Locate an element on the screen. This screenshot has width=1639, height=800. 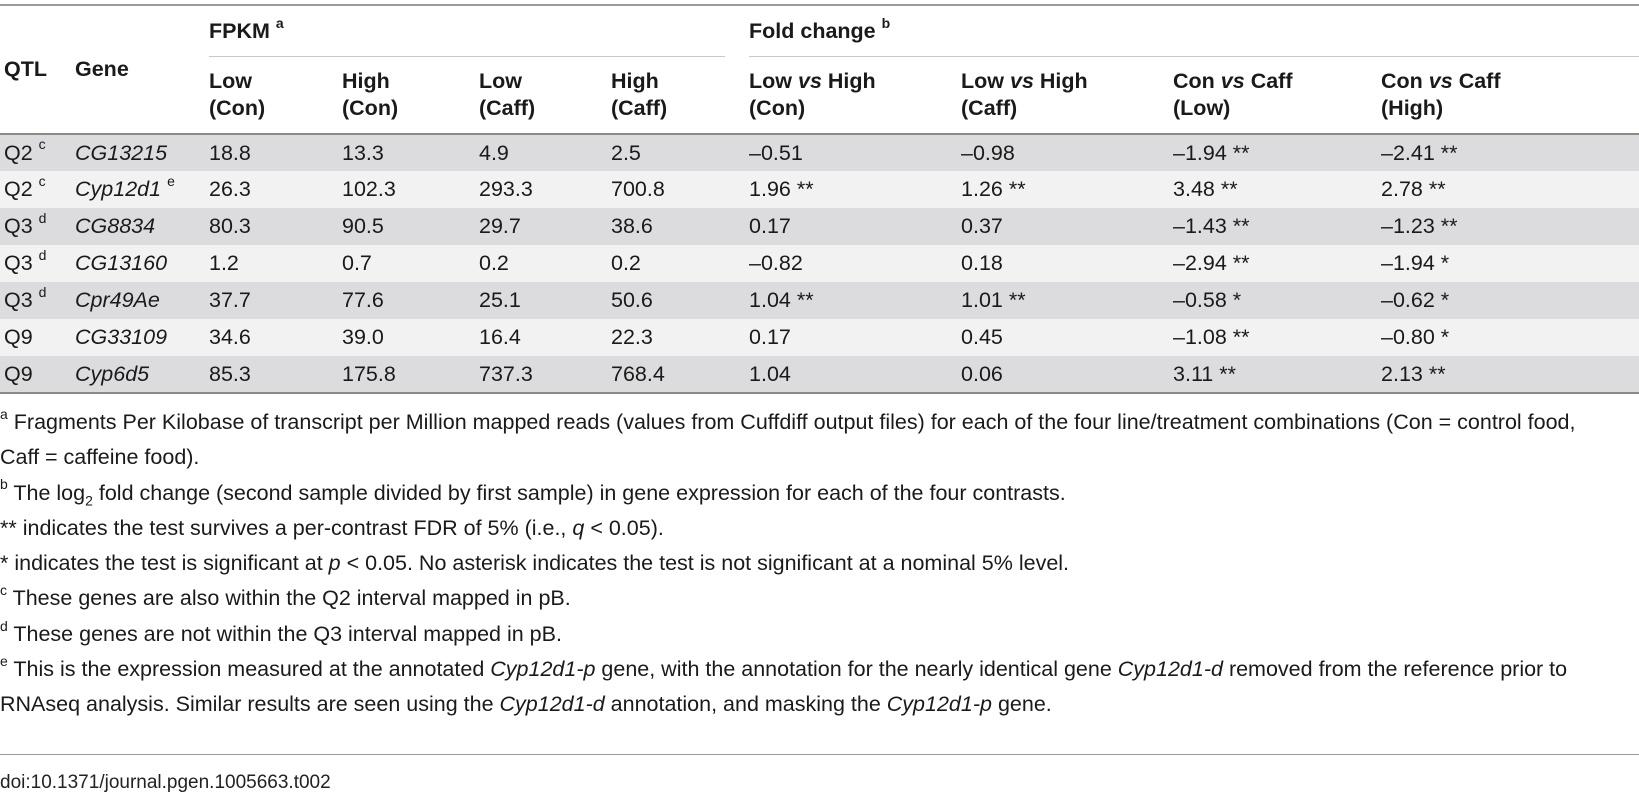
value-cell: 18.8 is located at coordinates (271, 152).